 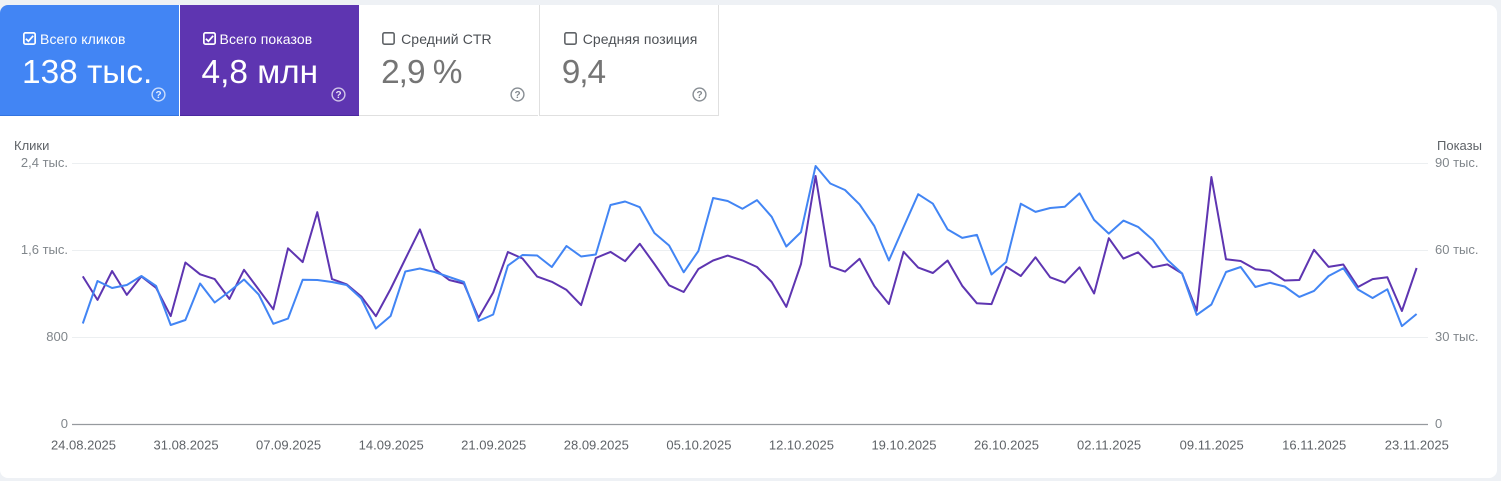 What do you see at coordinates (44, 162) in the screenshot?
I see `svg-text: 2,4 тыс.` at bounding box center [44, 162].